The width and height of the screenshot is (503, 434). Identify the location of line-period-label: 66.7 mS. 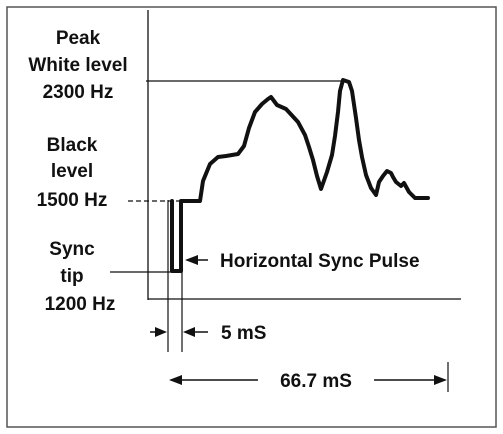
(316, 381).